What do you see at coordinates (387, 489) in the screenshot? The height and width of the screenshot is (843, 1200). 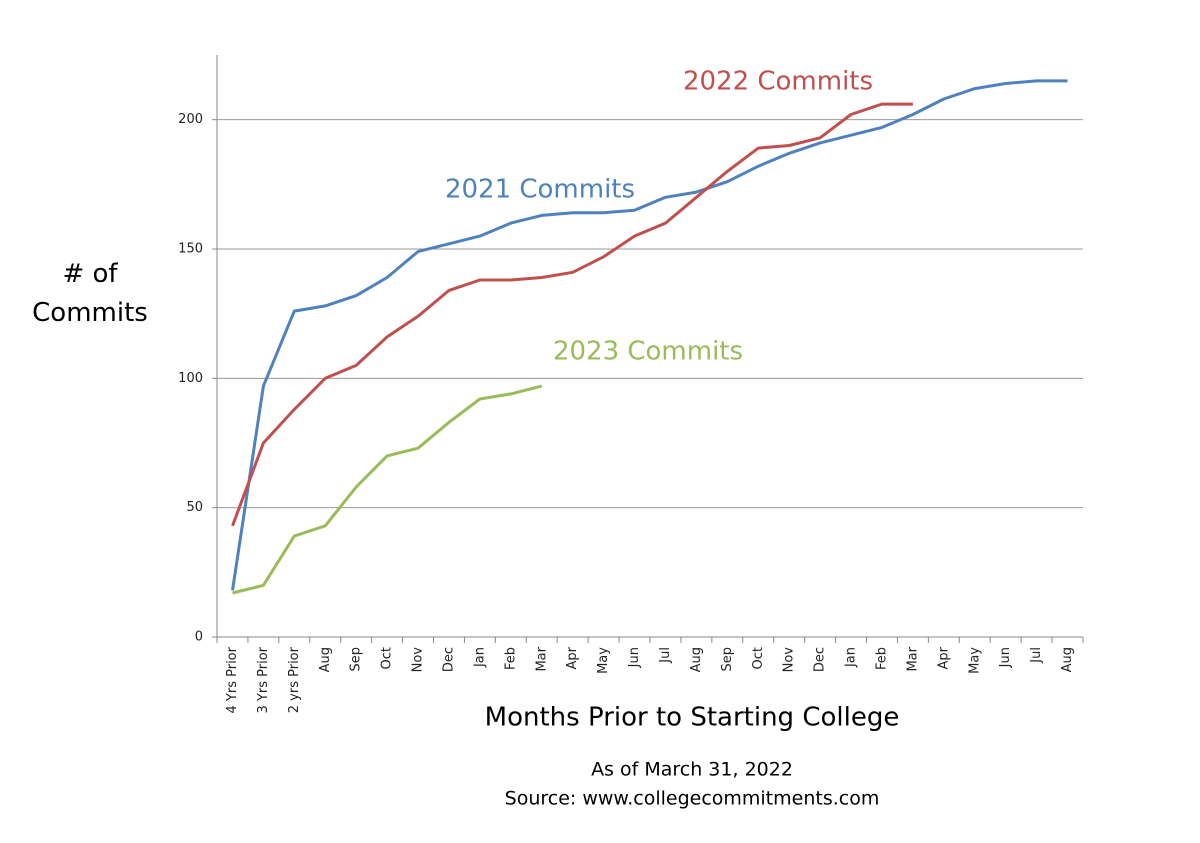 I see `series-line` at bounding box center [387, 489].